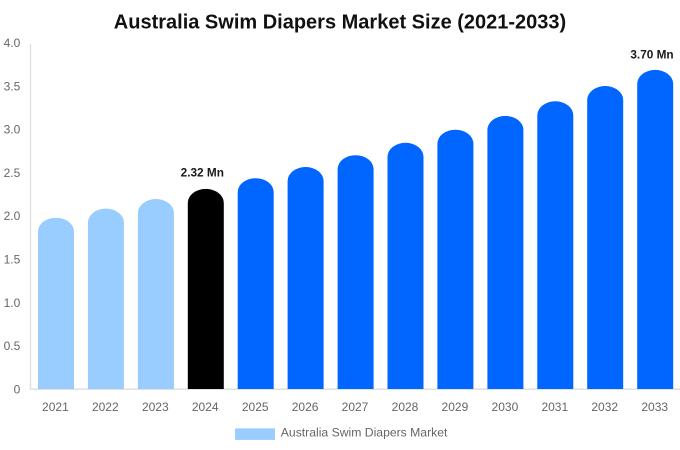  Describe the element at coordinates (17, 389) in the screenshot. I see `svg-text: 0` at that location.